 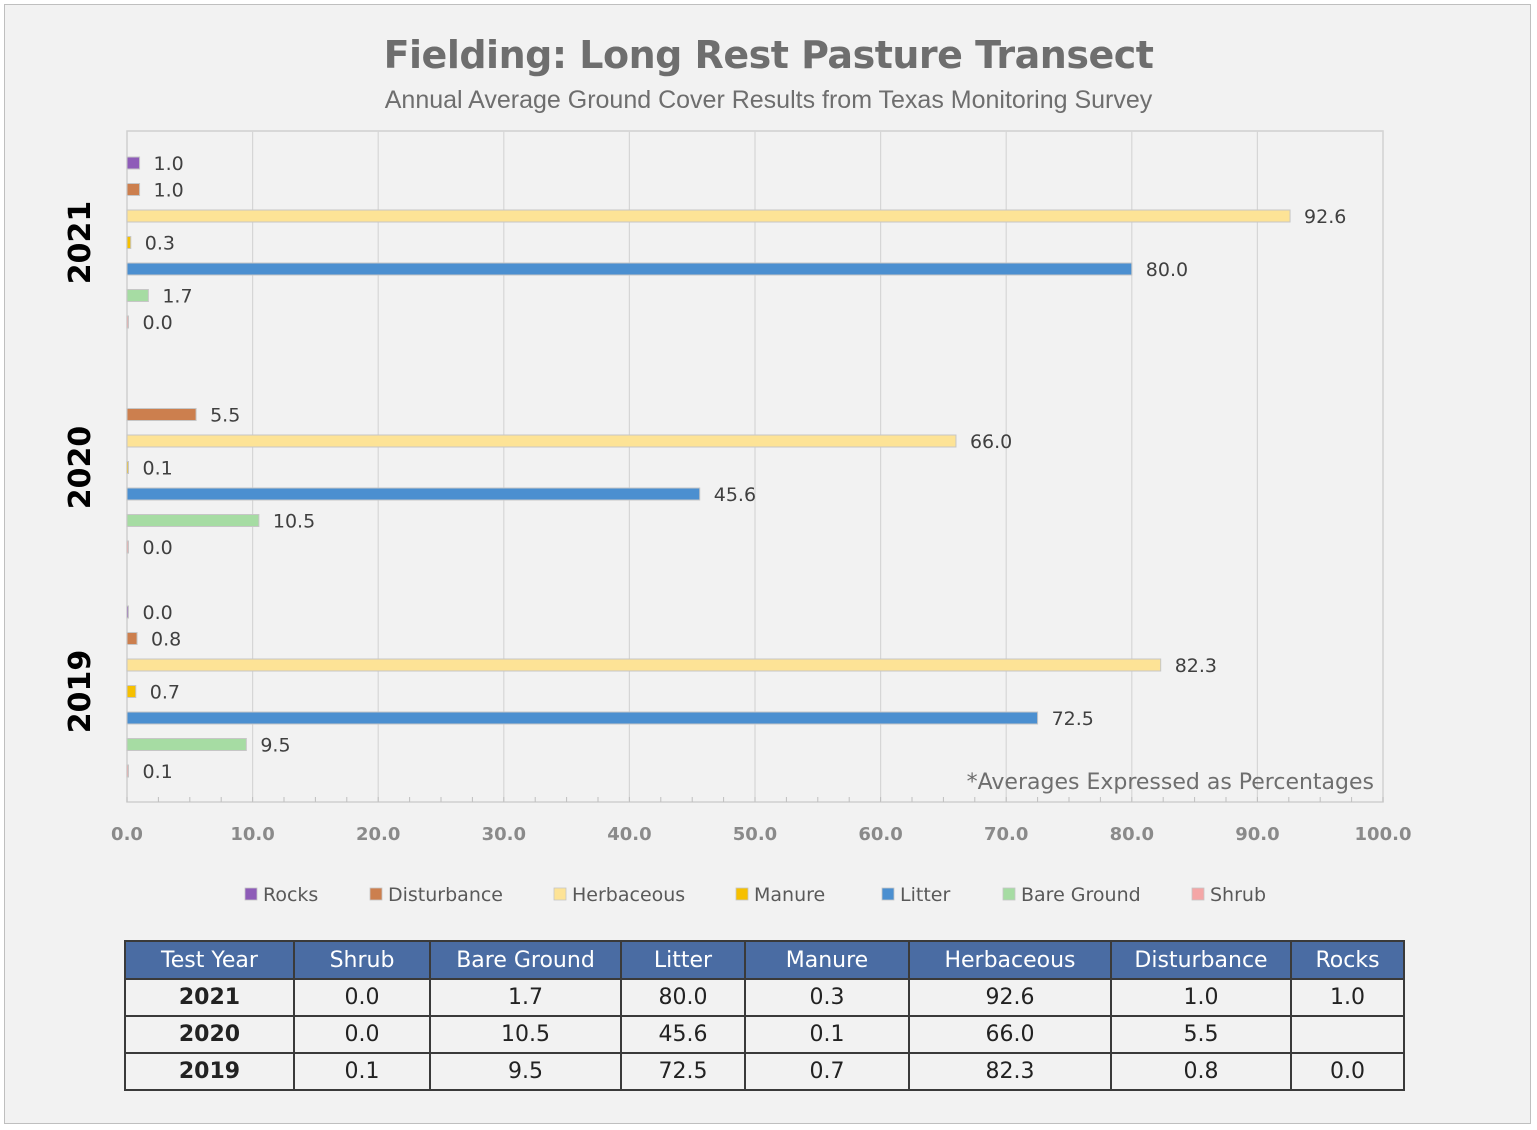 What do you see at coordinates (827, 997) in the screenshot?
I see `table-cell: 0.3` at bounding box center [827, 997].